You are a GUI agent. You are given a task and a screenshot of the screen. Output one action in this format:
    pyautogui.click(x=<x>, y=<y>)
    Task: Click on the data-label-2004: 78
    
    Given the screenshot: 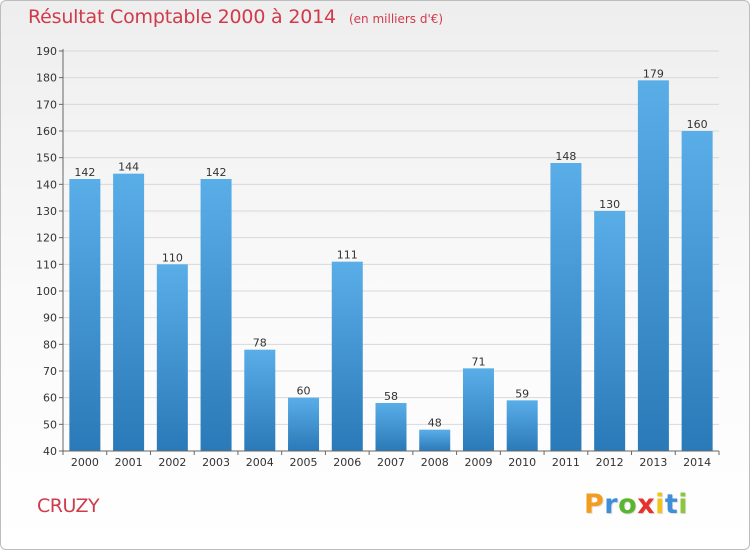 What is the action you would take?
    pyautogui.click(x=260, y=343)
    